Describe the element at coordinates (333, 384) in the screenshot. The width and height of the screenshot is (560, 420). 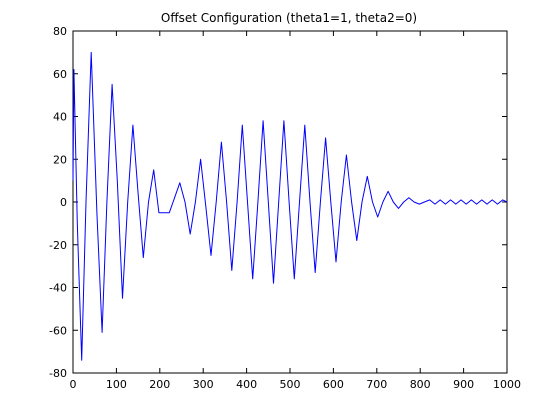
I see `x-tick-label: 600` at that location.